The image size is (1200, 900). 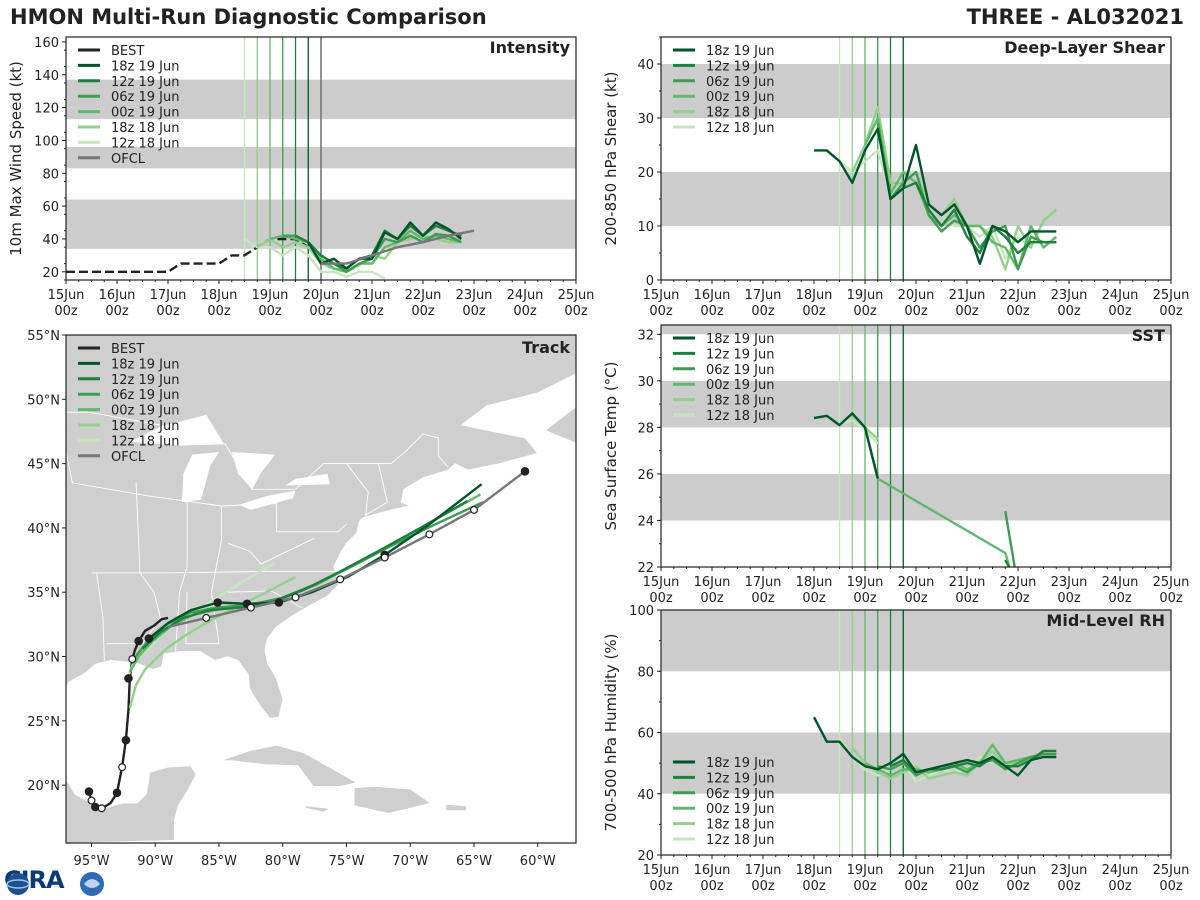 I want to click on sst-series-06z-19-jun, so click(x=1010, y=539).